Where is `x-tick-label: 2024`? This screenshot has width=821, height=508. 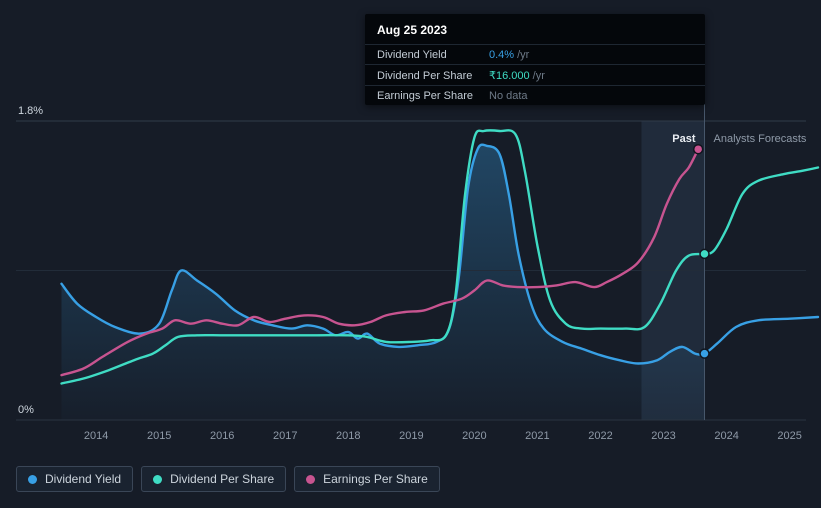
x-tick-label: 2024 is located at coordinates (726, 436).